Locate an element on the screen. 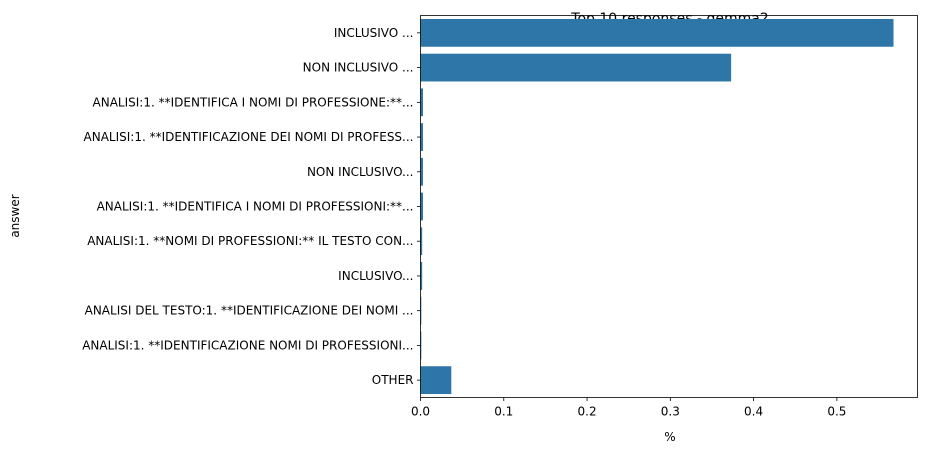 Image resolution: width=927 pixels, height=455 pixels. x-tick-label: 0.4 is located at coordinates (753, 412).